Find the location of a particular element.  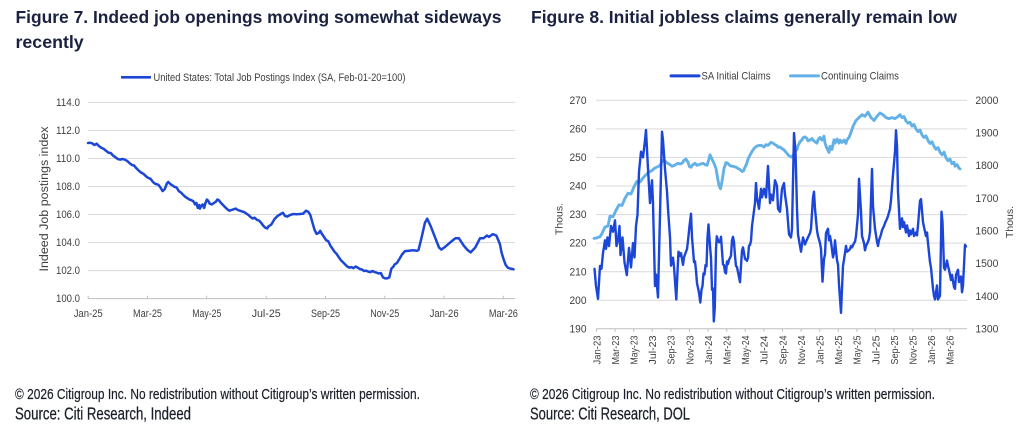

svg-text: 1700 is located at coordinates (986, 199).